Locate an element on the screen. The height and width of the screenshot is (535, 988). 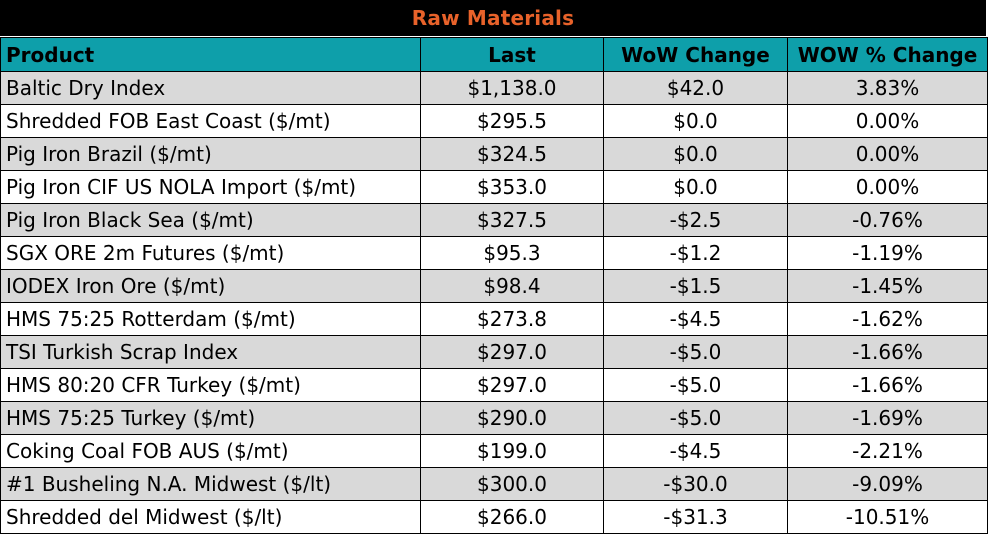
wow-pct-change-cell: -1.69% is located at coordinates (887, 418).